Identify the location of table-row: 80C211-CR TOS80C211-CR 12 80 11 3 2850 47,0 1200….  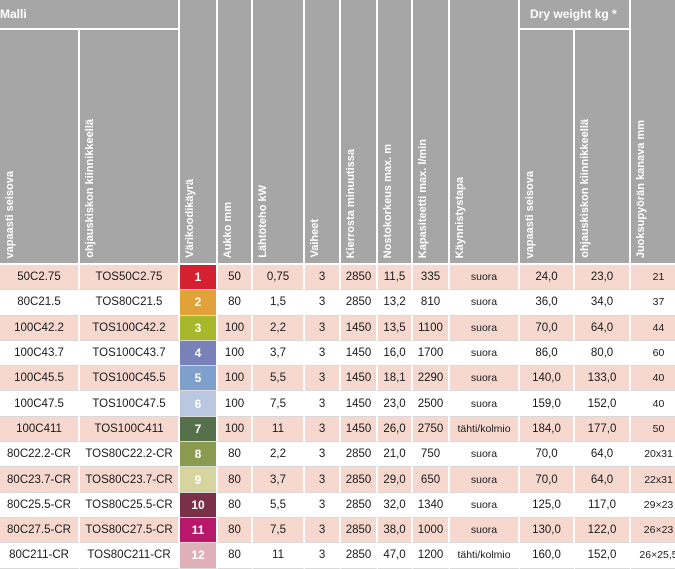
(337, 556).